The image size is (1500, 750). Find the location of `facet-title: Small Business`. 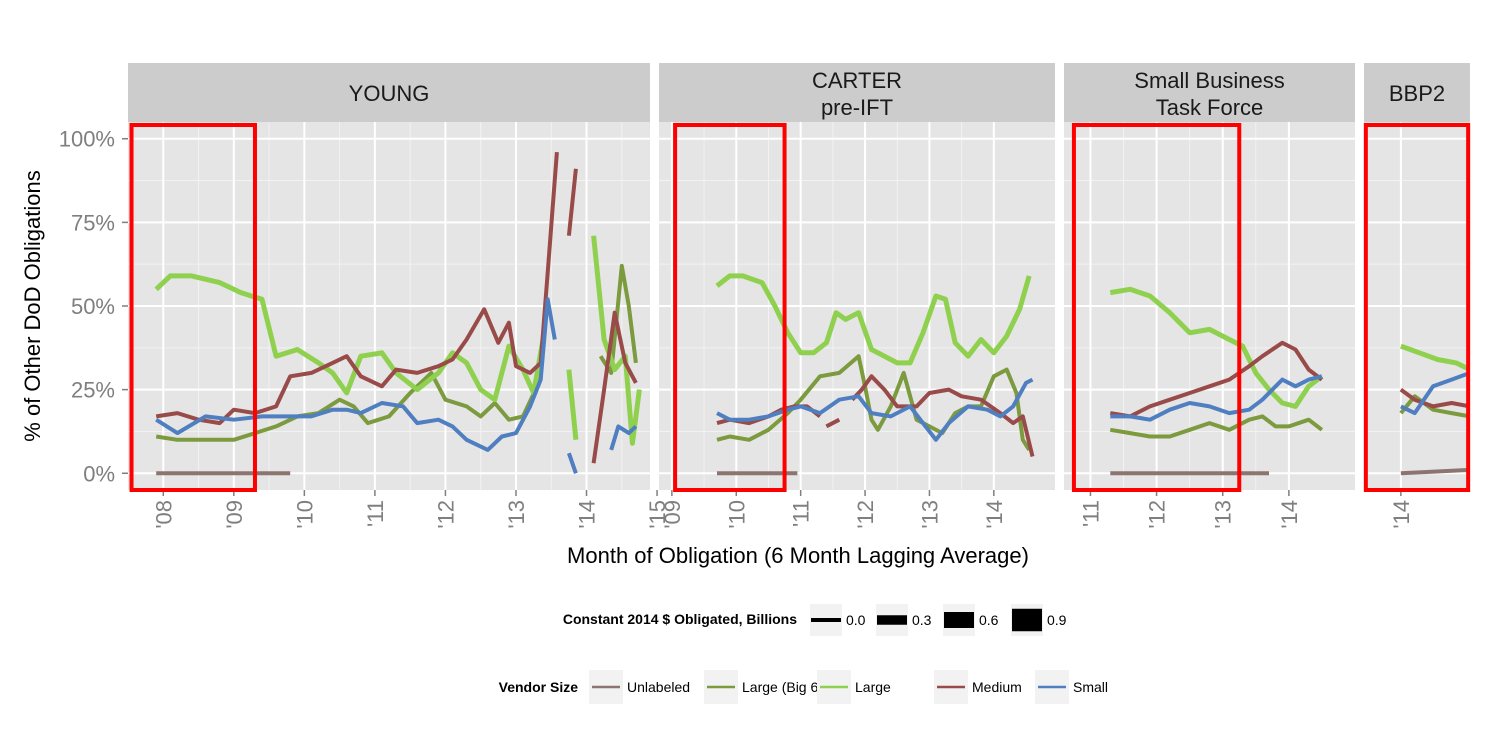

facet-title: Small Business is located at coordinates (1209, 80).